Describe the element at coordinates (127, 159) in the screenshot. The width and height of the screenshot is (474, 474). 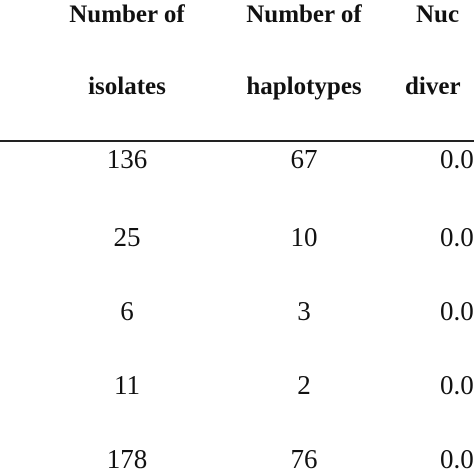
I see `table-cell-isolates: 136` at that location.